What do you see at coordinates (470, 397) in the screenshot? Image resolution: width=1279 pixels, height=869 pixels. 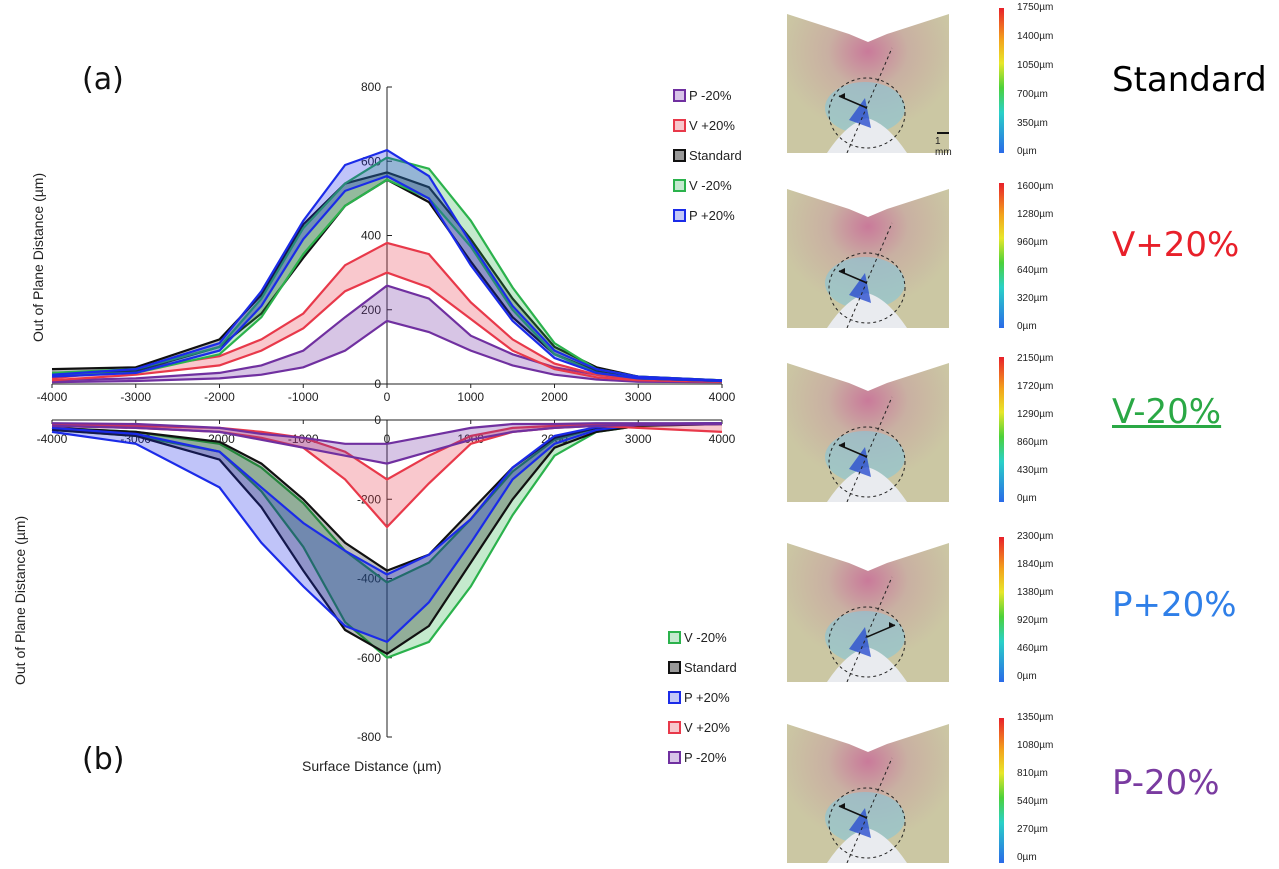 I see `x-tick-label: 1000` at bounding box center [470, 397].